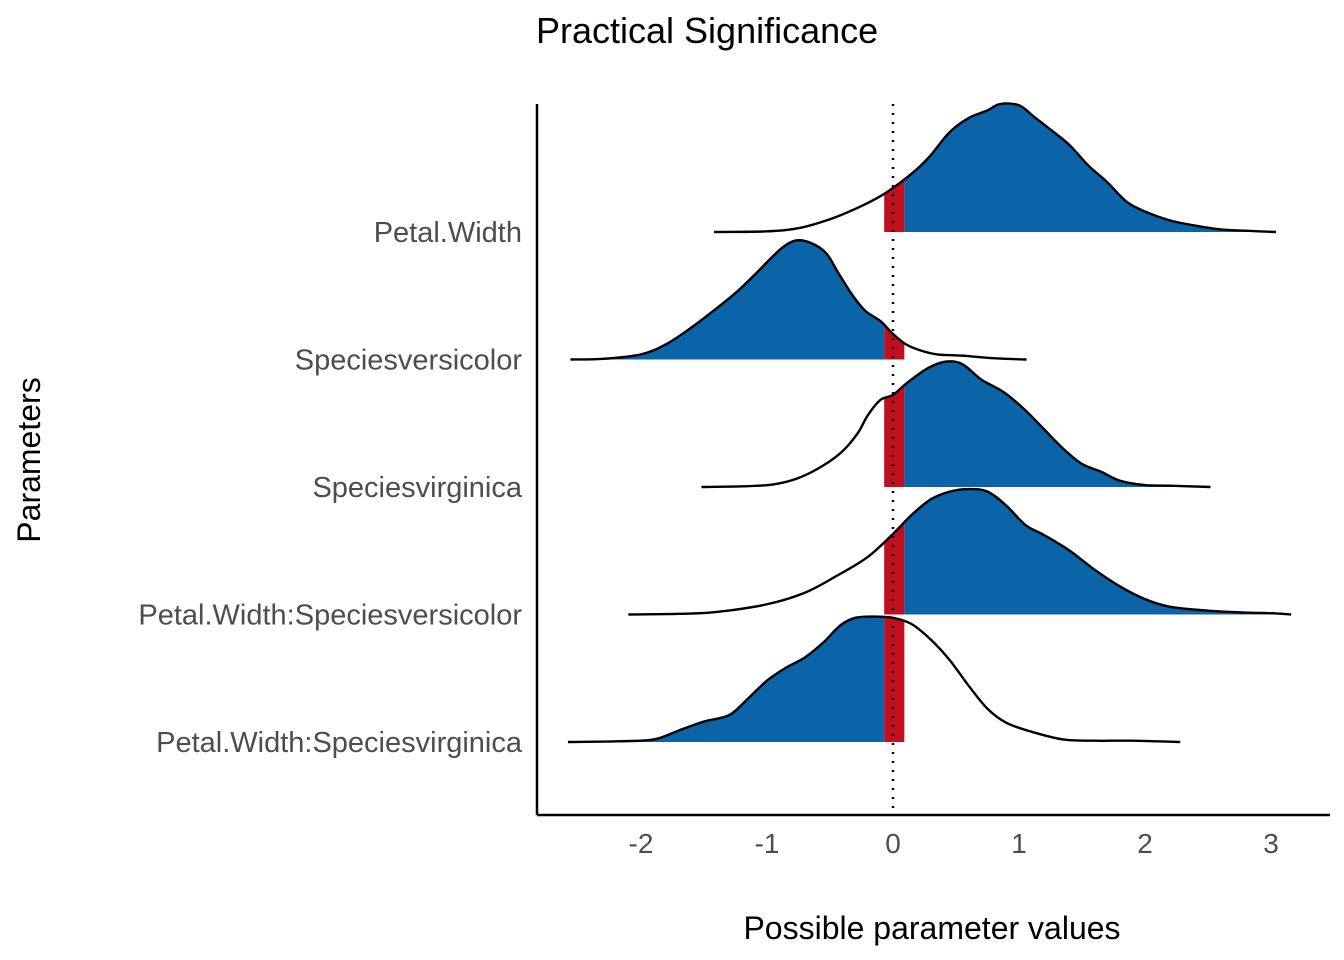 Image resolution: width=1344 pixels, height=960 pixels. What do you see at coordinates (726, 679) in the screenshot?
I see `significant-region-petal-width-speciesvirginica` at bounding box center [726, 679].